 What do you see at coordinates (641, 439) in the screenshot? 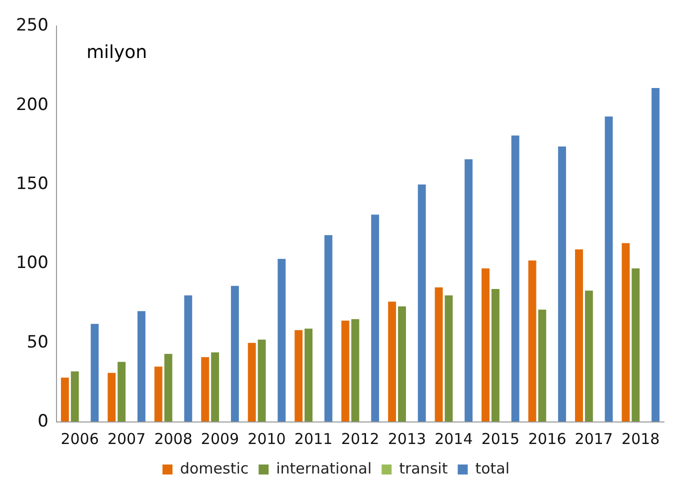
I see `x-tick-label: 2018` at bounding box center [641, 439].